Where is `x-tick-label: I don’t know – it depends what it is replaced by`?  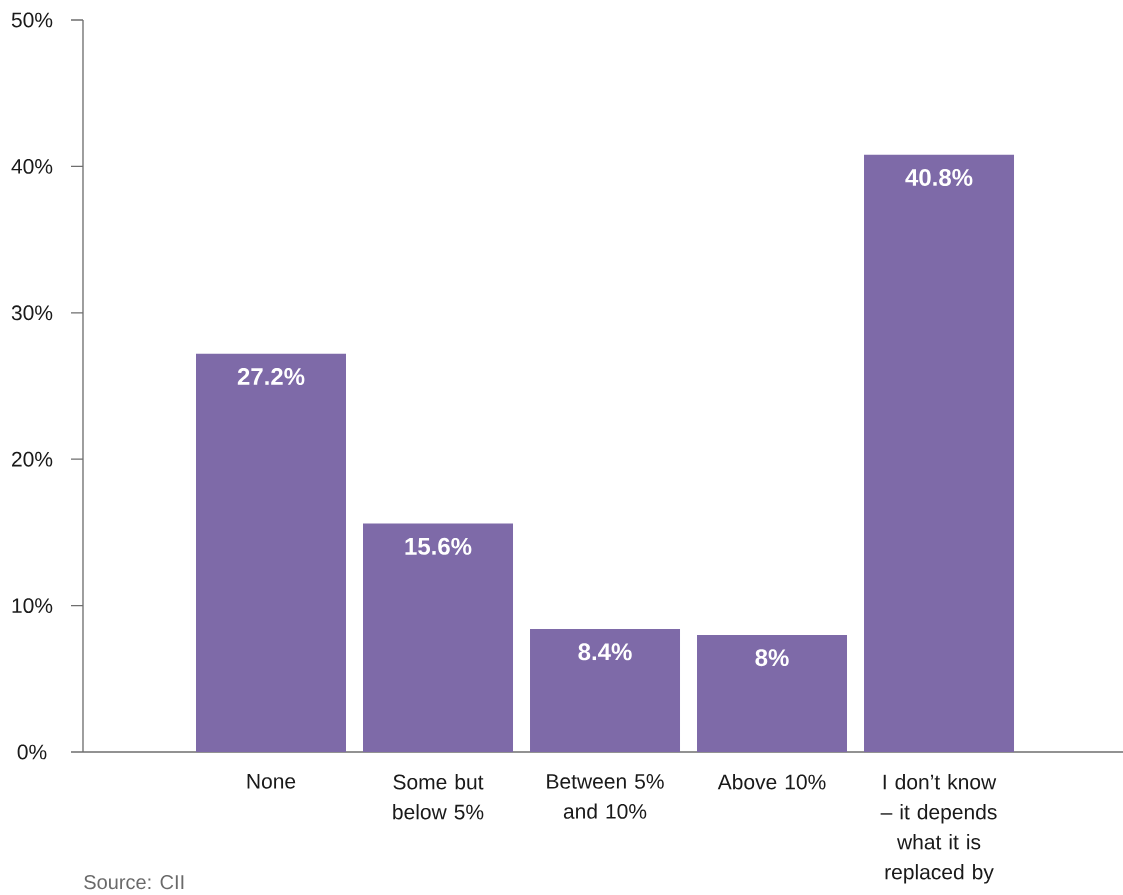 x-tick-label: I don’t know – it depends what it is replaced by is located at coordinates (938, 829).